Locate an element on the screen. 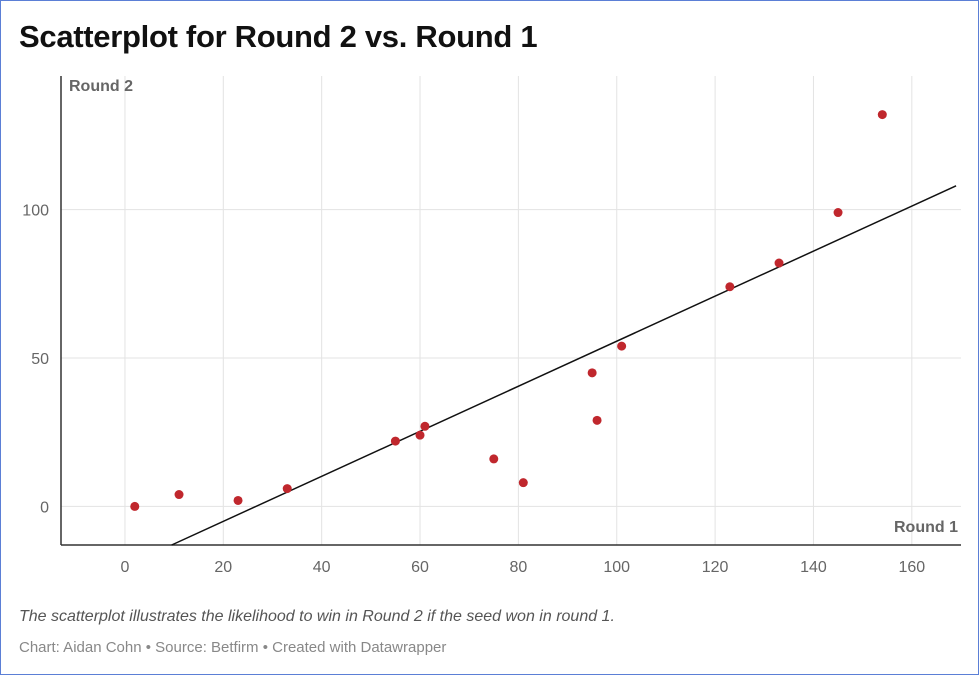 The image size is (979, 675). x-axis-title: Round 1 is located at coordinates (926, 527).